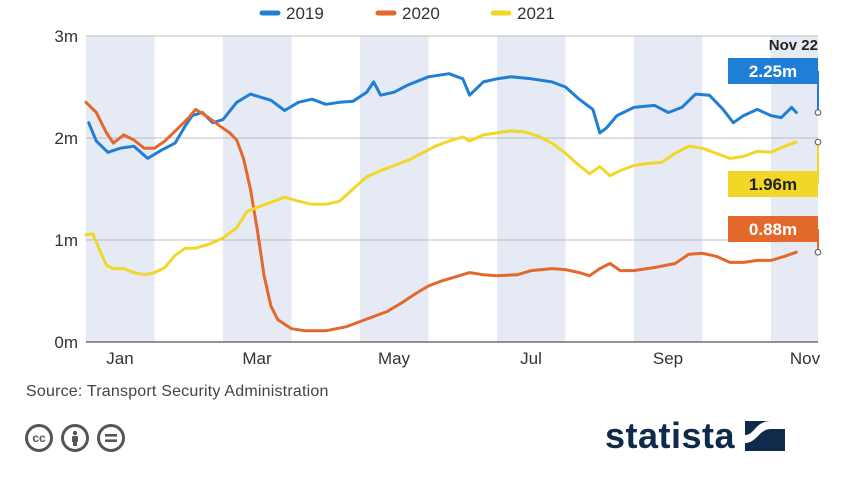 The width and height of the screenshot is (845, 478). I want to click on end-label-box-2019, so click(773, 71).